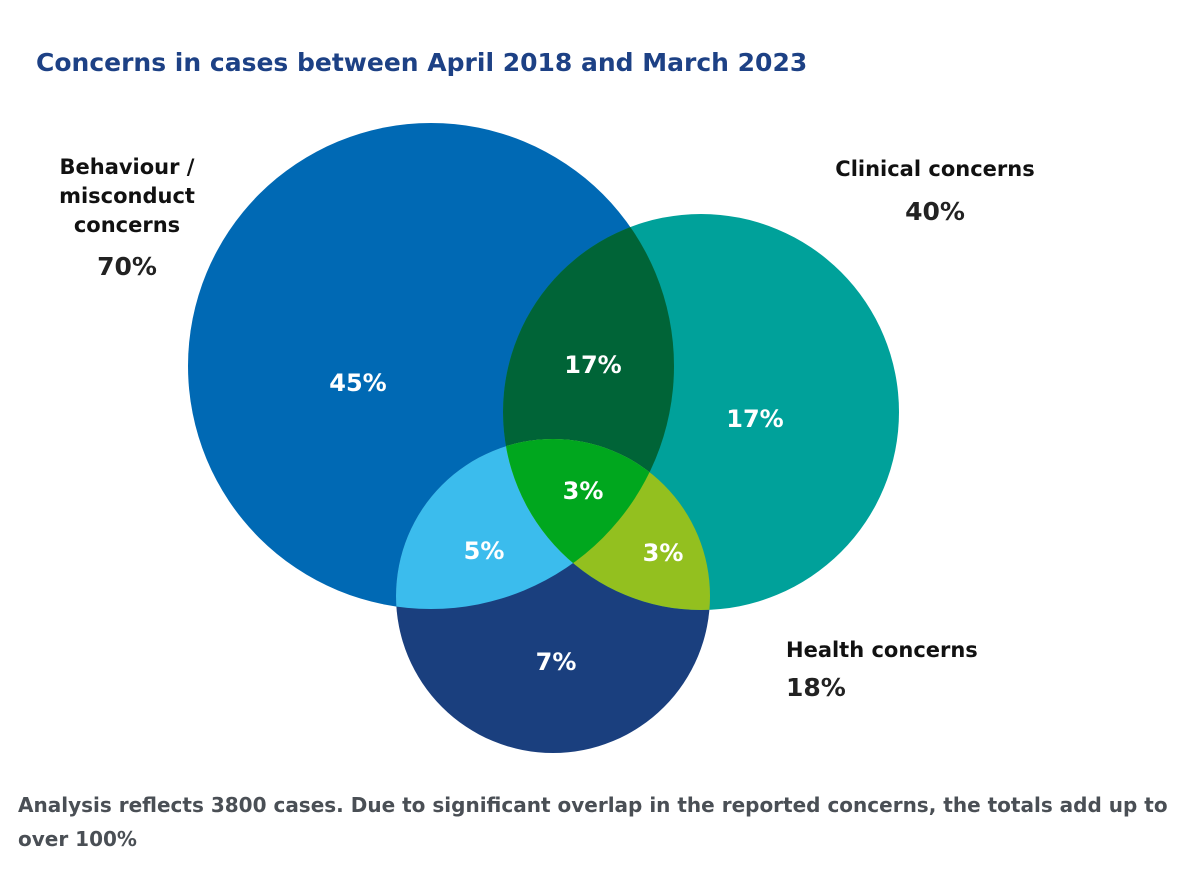 Image resolution: width=1196 pixels, height=879 pixels. Describe the element at coordinates (816, 687) in the screenshot. I see `set-value: 18%` at that location.